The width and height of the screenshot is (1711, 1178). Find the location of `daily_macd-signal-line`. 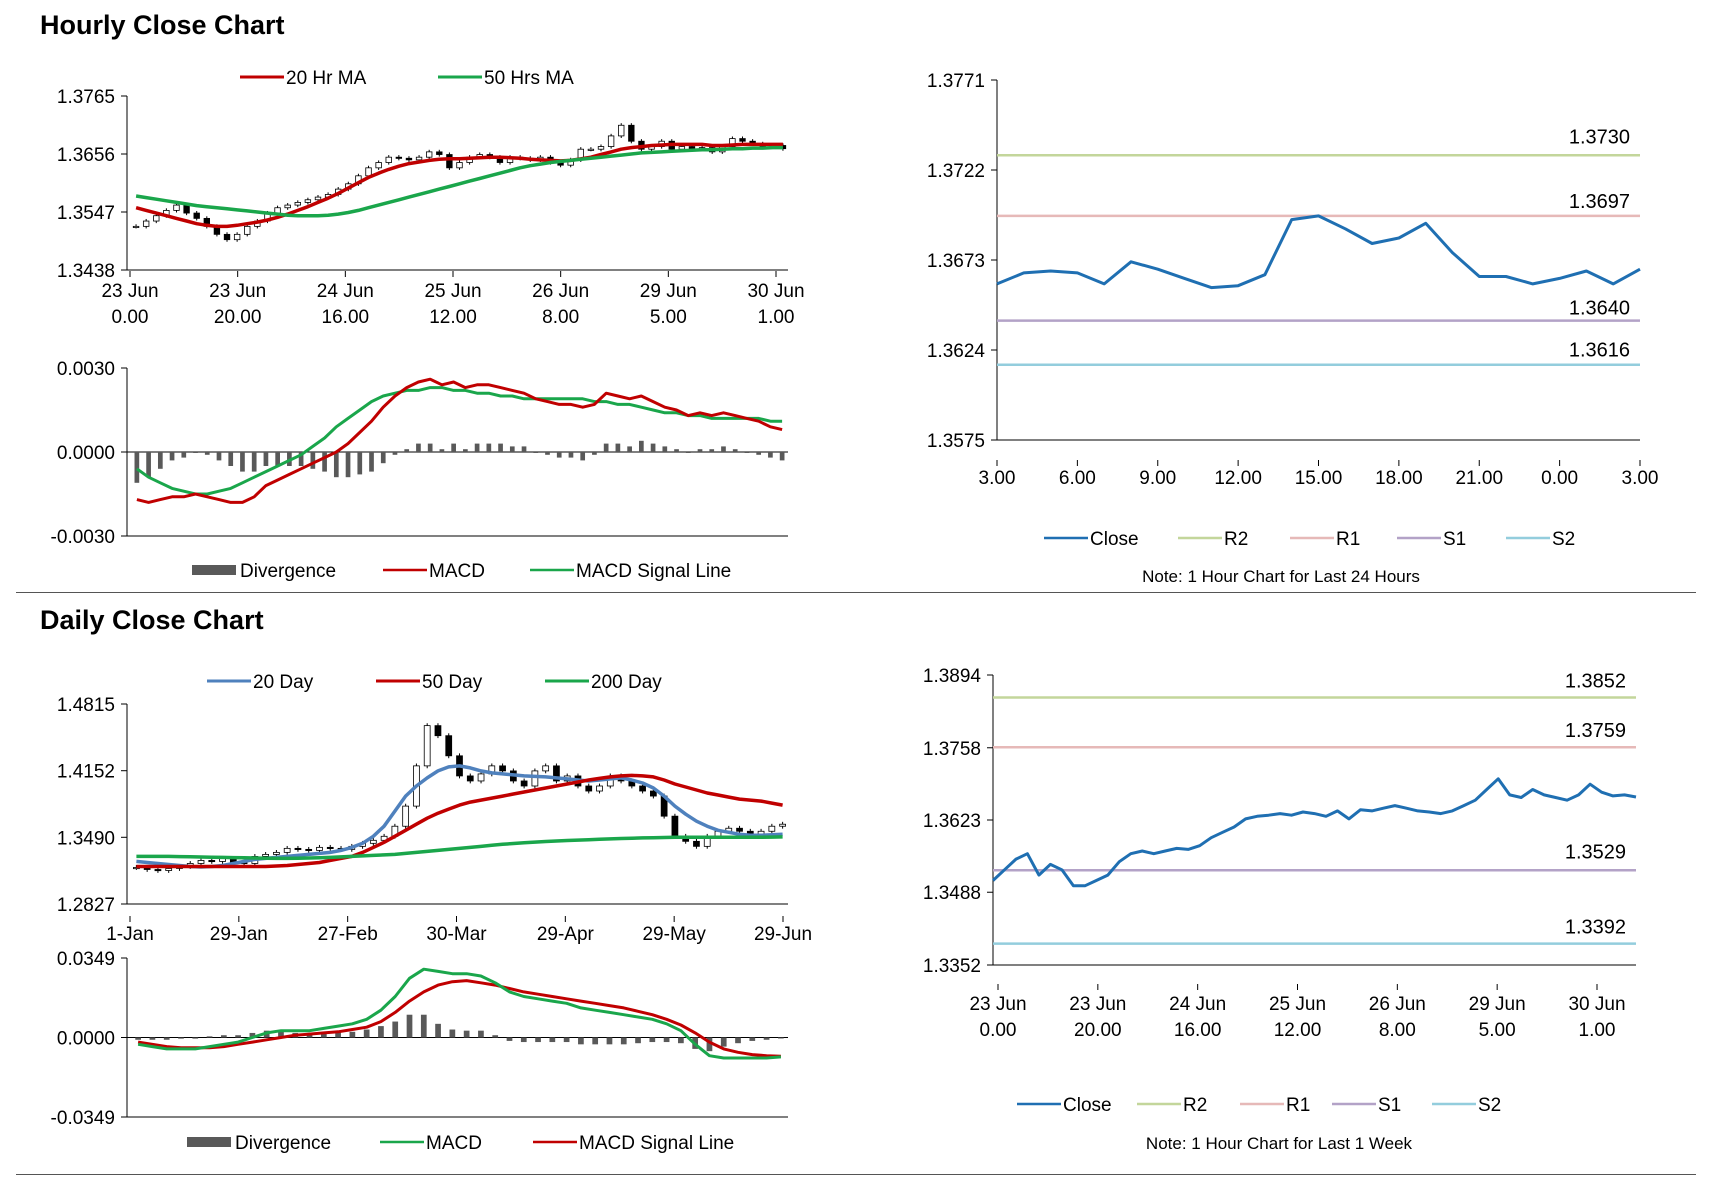

daily_macd-signal-line is located at coordinates (459, 1018).